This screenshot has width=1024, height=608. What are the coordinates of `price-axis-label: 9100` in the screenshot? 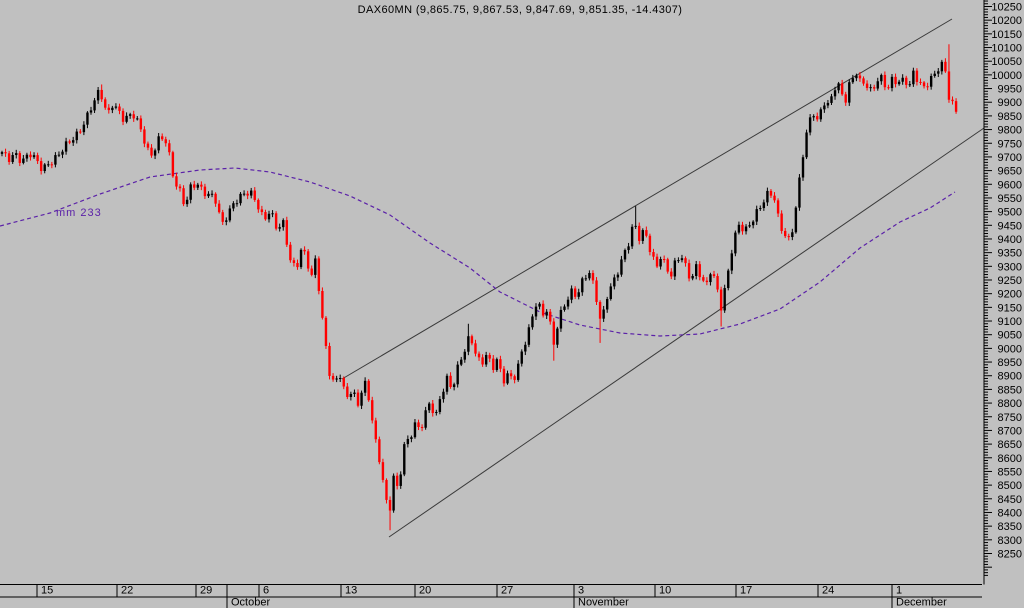 It's located at (1010, 322).